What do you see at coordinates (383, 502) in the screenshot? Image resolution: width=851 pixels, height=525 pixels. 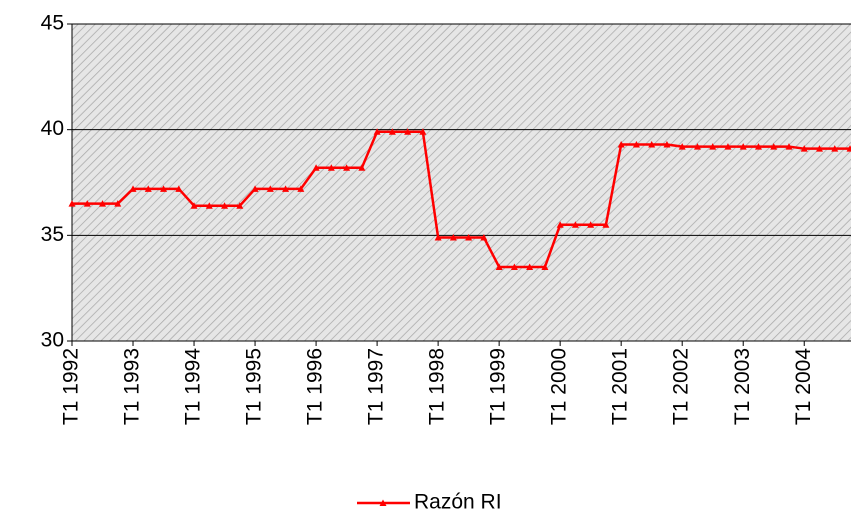 I see `legend-marker` at bounding box center [383, 502].